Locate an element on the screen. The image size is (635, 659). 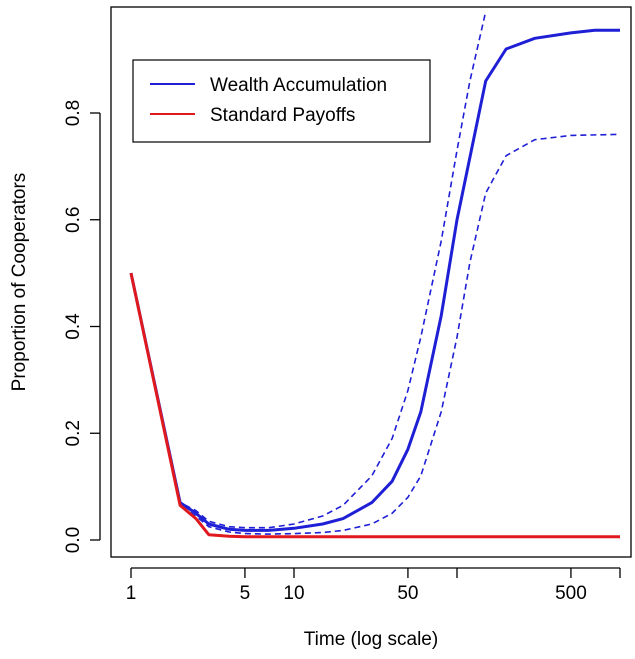
y-tick-label: 0.8 is located at coordinates (73, 113).